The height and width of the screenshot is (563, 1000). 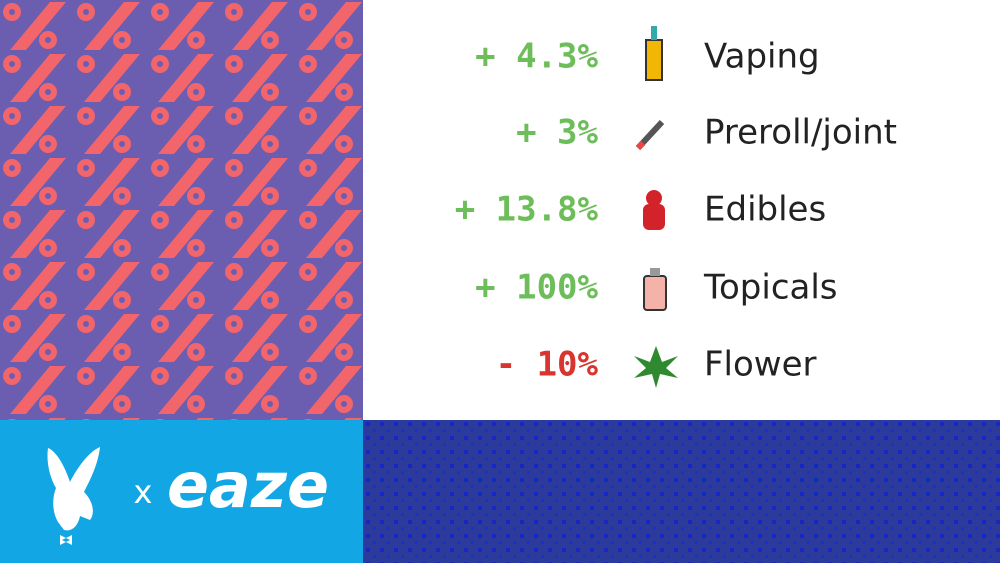 I want to click on change: + 13.8%, so click(x=527, y=210).